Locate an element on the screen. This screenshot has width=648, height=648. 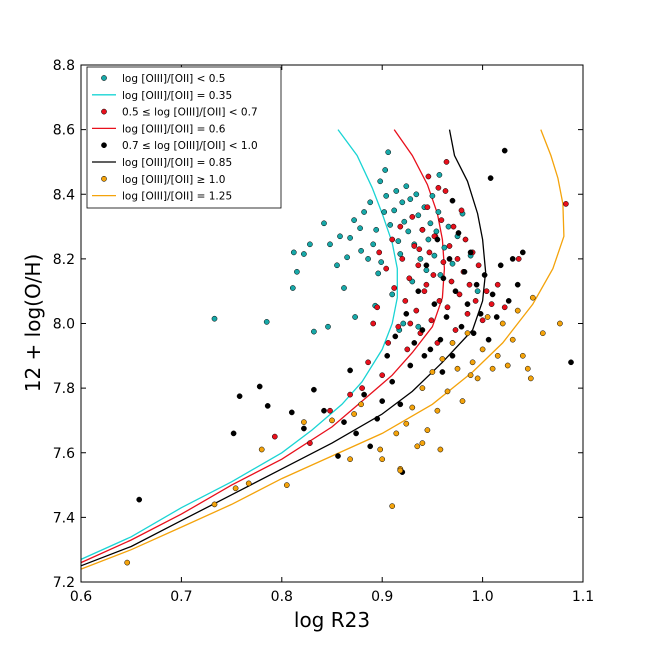
y-tick-label: 8.4 is located at coordinates (64, 195).